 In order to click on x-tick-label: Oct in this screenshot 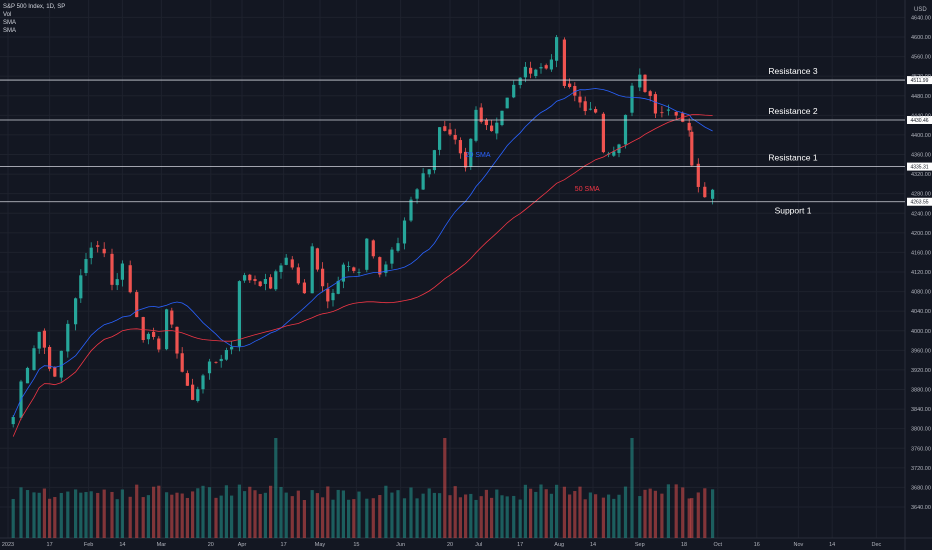, I will do `click(718, 545)`.